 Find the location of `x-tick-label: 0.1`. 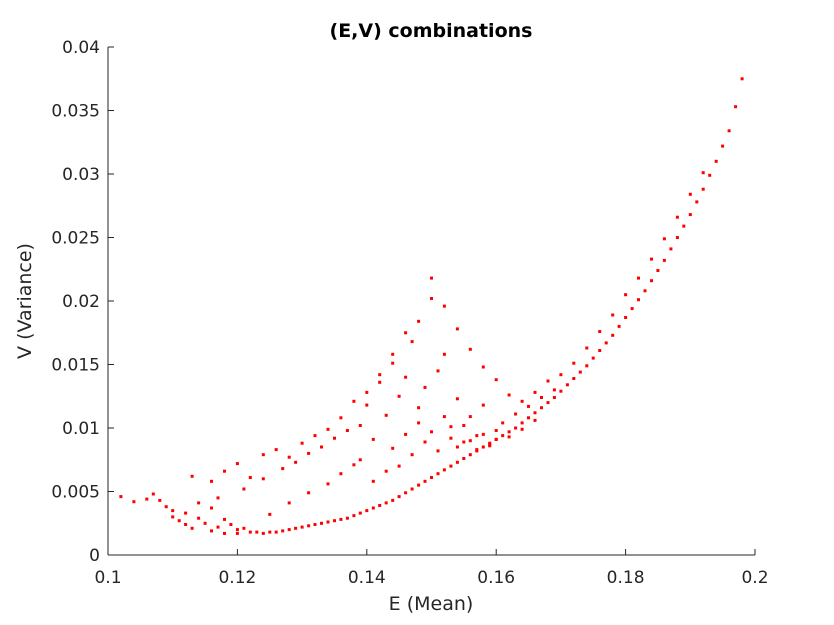

x-tick-label: 0.1 is located at coordinates (107, 578).